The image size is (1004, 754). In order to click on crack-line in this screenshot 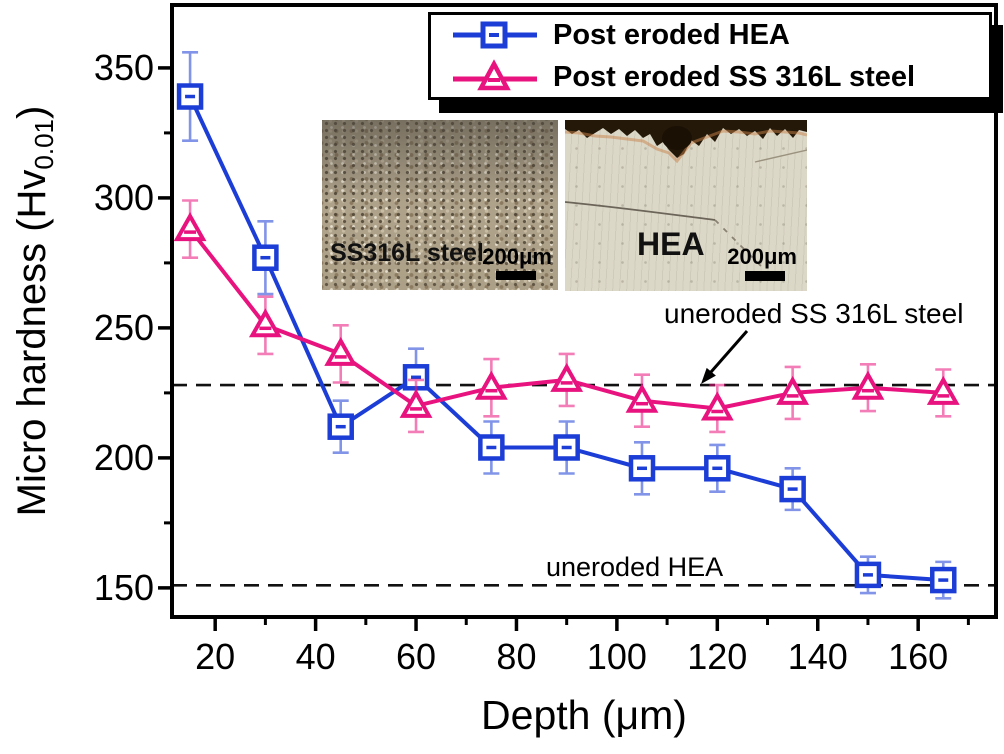, I will do `click(640, 211)`.